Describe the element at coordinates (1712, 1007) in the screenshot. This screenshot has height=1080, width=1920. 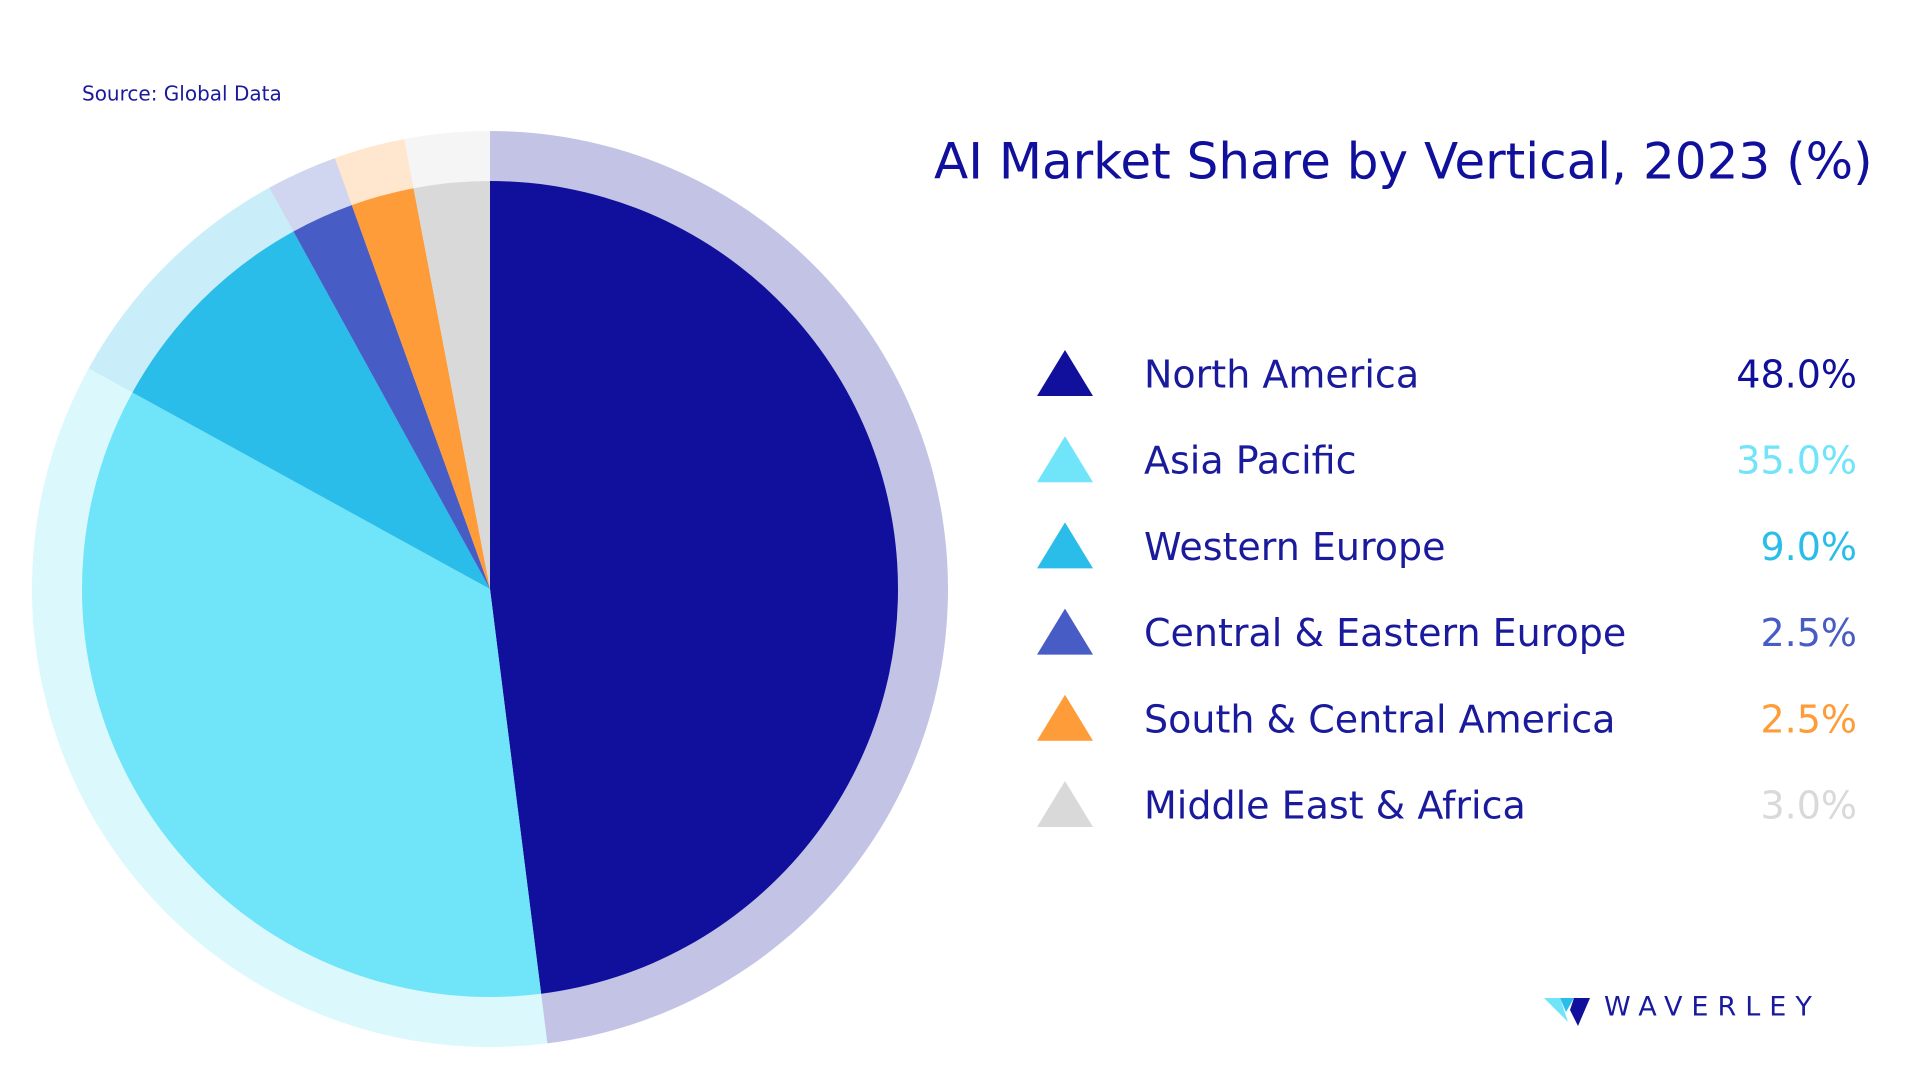
I see `logo-text: WAVERLEY` at that location.